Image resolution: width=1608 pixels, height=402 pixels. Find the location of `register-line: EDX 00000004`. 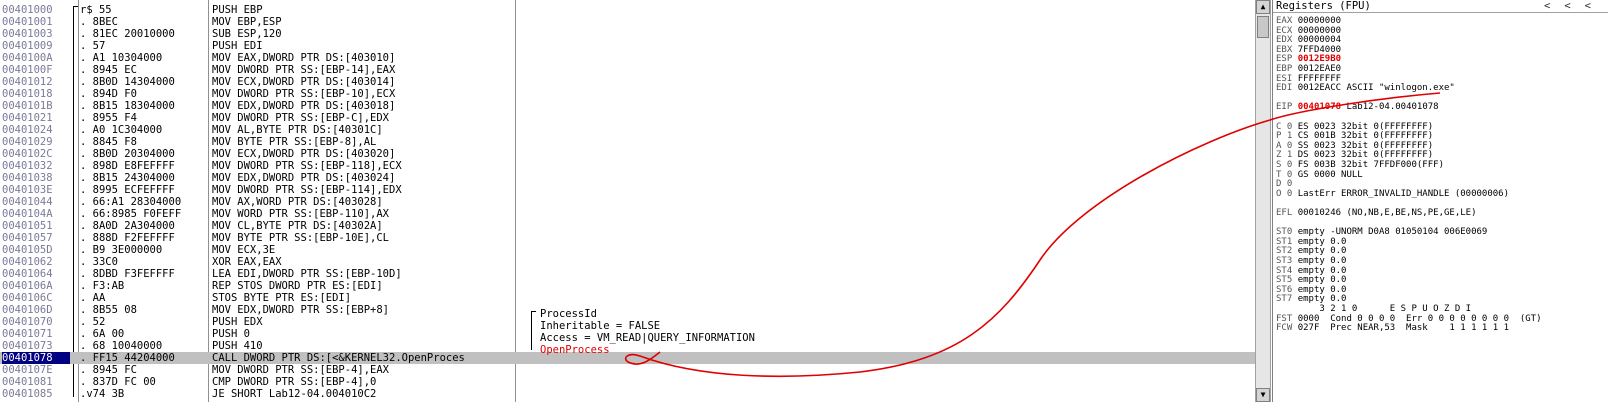

register-line: EDX 00000004 is located at coordinates (1308, 40).